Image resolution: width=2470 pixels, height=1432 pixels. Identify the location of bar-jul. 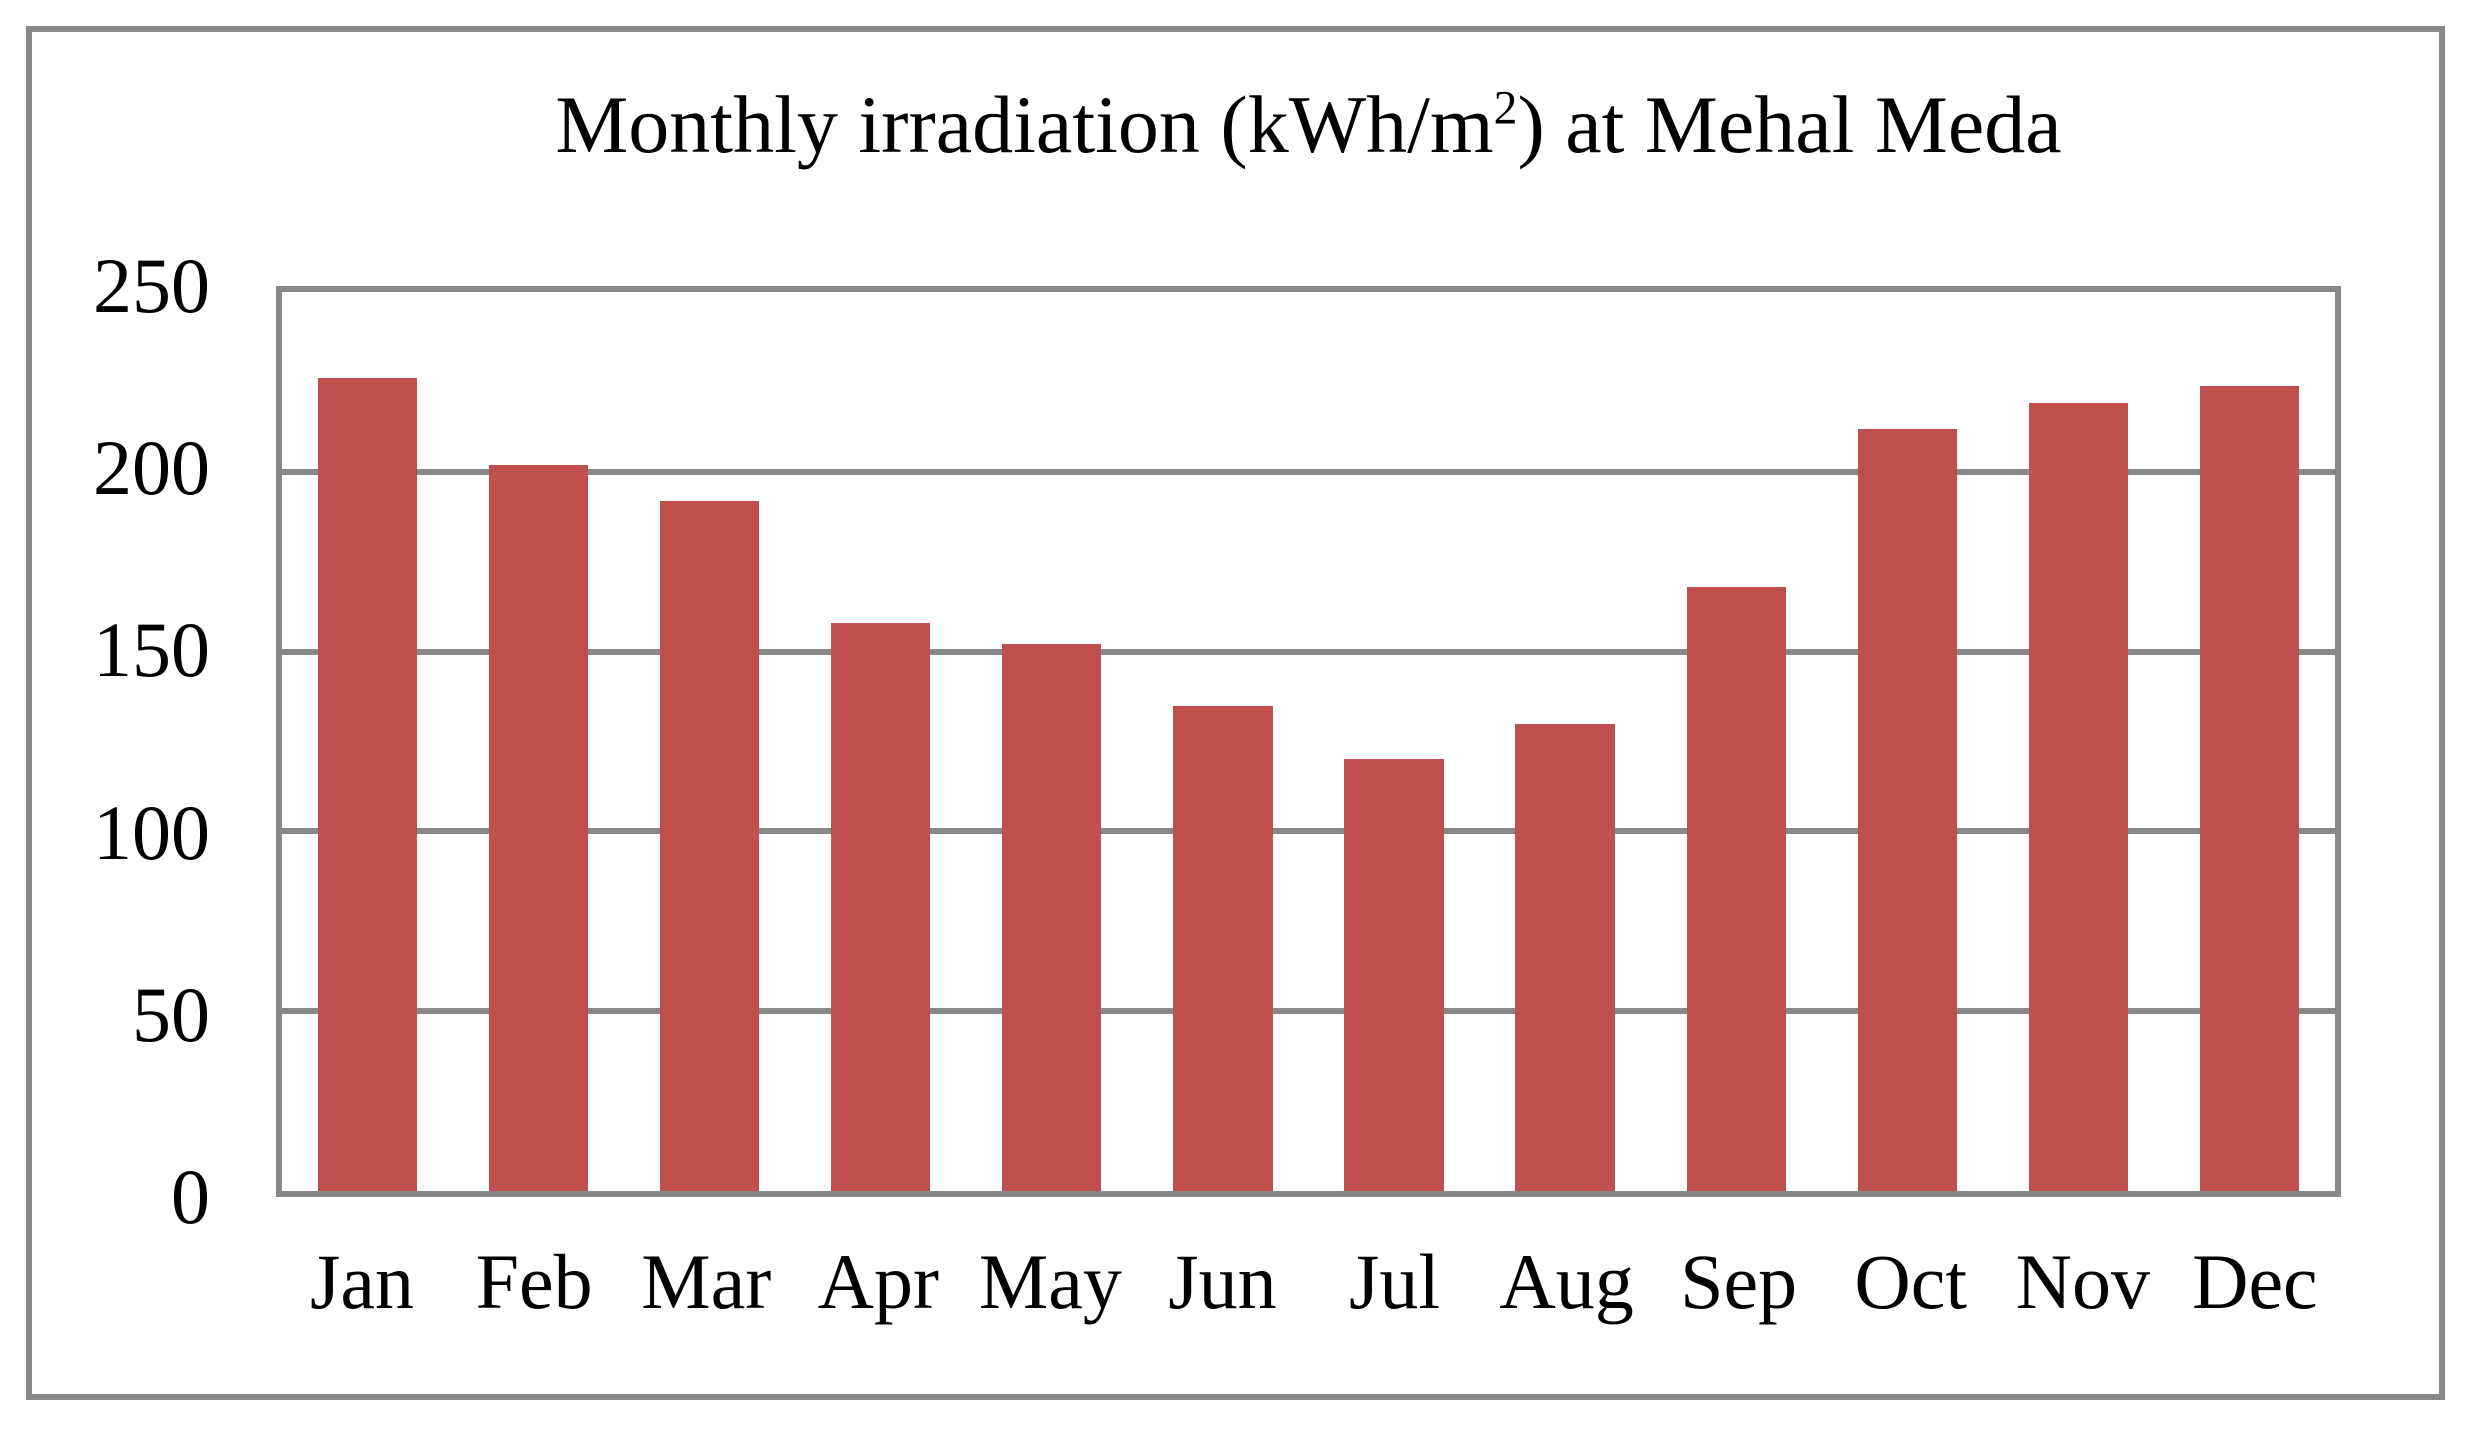
(1394, 975).